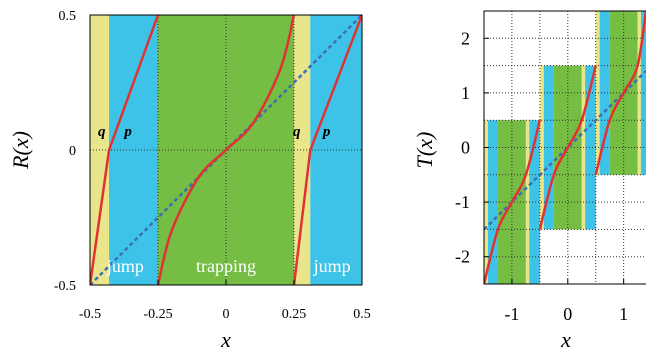 Image resolution: width=646 pixels, height=356 pixels. What do you see at coordinates (125, 266) in the screenshot?
I see `region-label-0: jump` at bounding box center [125, 266].